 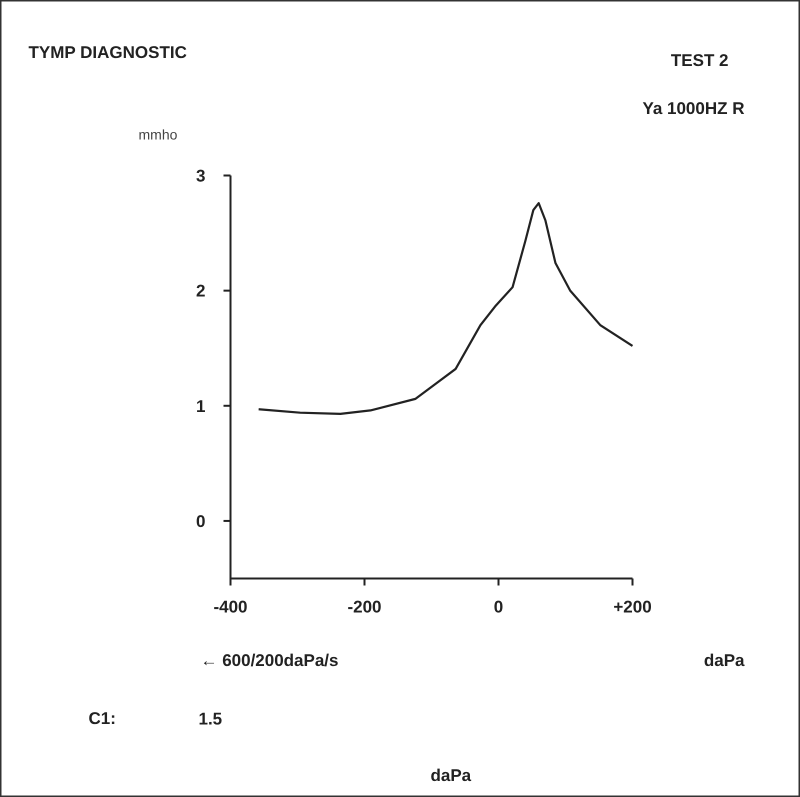 What do you see at coordinates (201, 521) in the screenshot?
I see `y-tick-label: 0` at bounding box center [201, 521].